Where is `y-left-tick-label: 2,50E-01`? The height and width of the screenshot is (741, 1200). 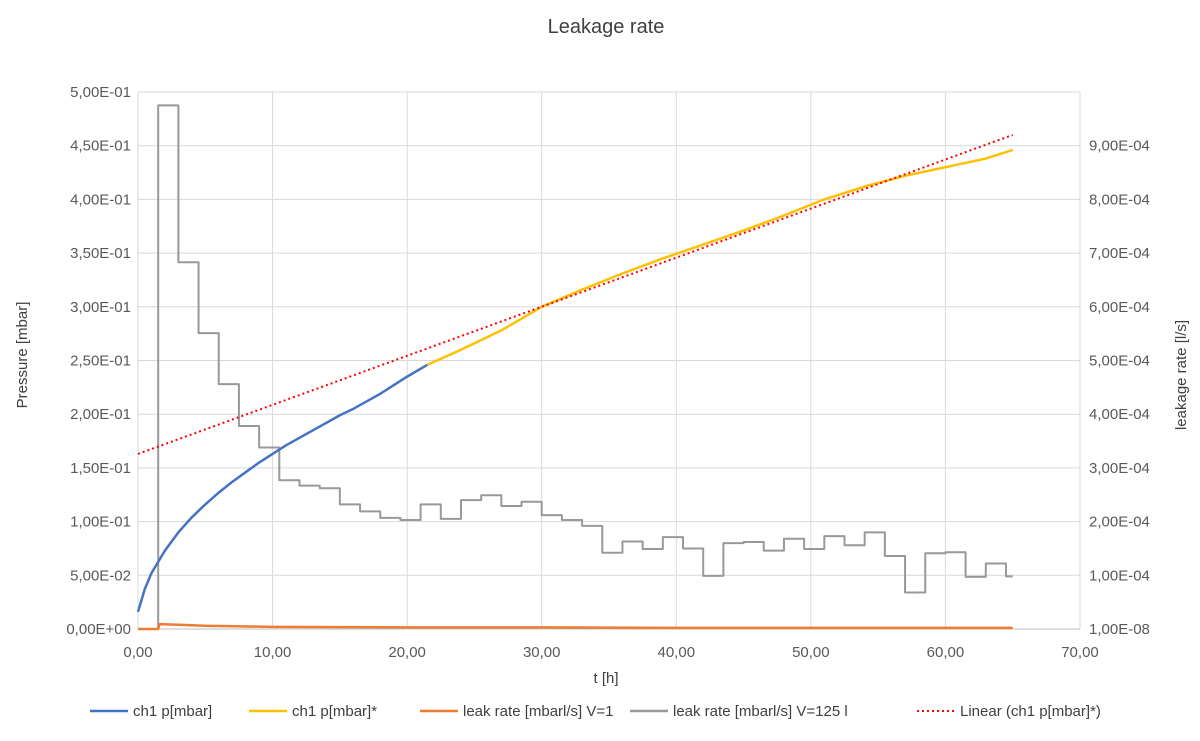
y-left-tick-label: 2,50E-01 is located at coordinates (100, 361).